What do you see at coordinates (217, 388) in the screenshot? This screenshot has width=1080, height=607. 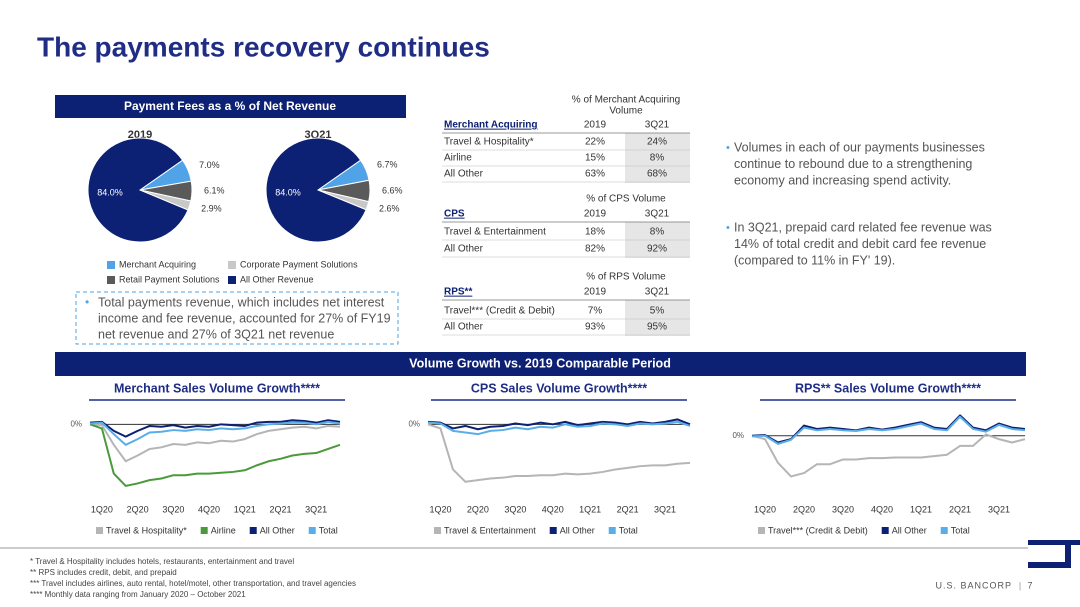 I see `chart-title: Merchant Sales Volume Growth****` at bounding box center [217, 388].